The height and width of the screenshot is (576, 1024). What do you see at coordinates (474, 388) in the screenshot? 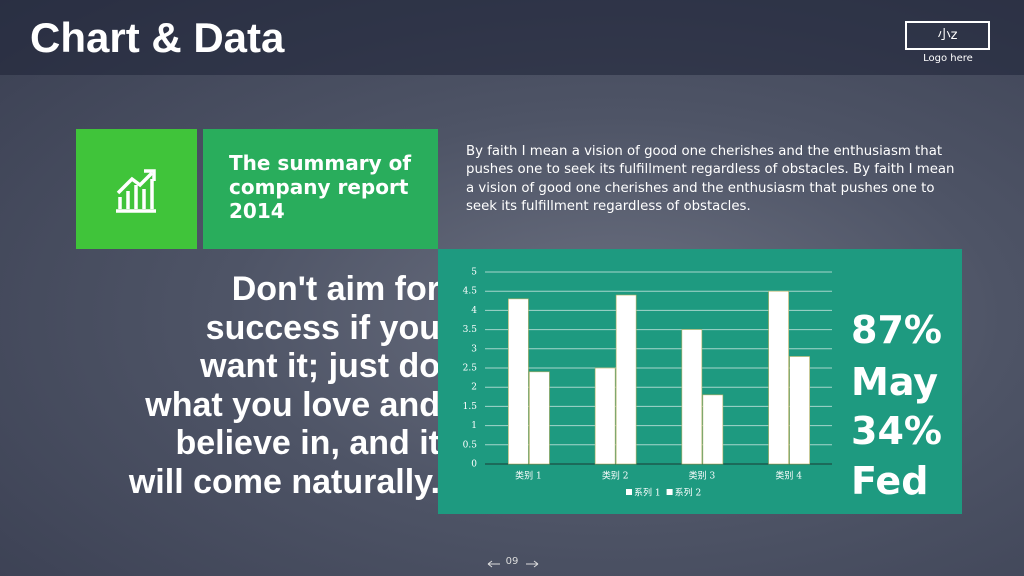
I see `y-tick-label: 2` at bounding box center [474, 388].